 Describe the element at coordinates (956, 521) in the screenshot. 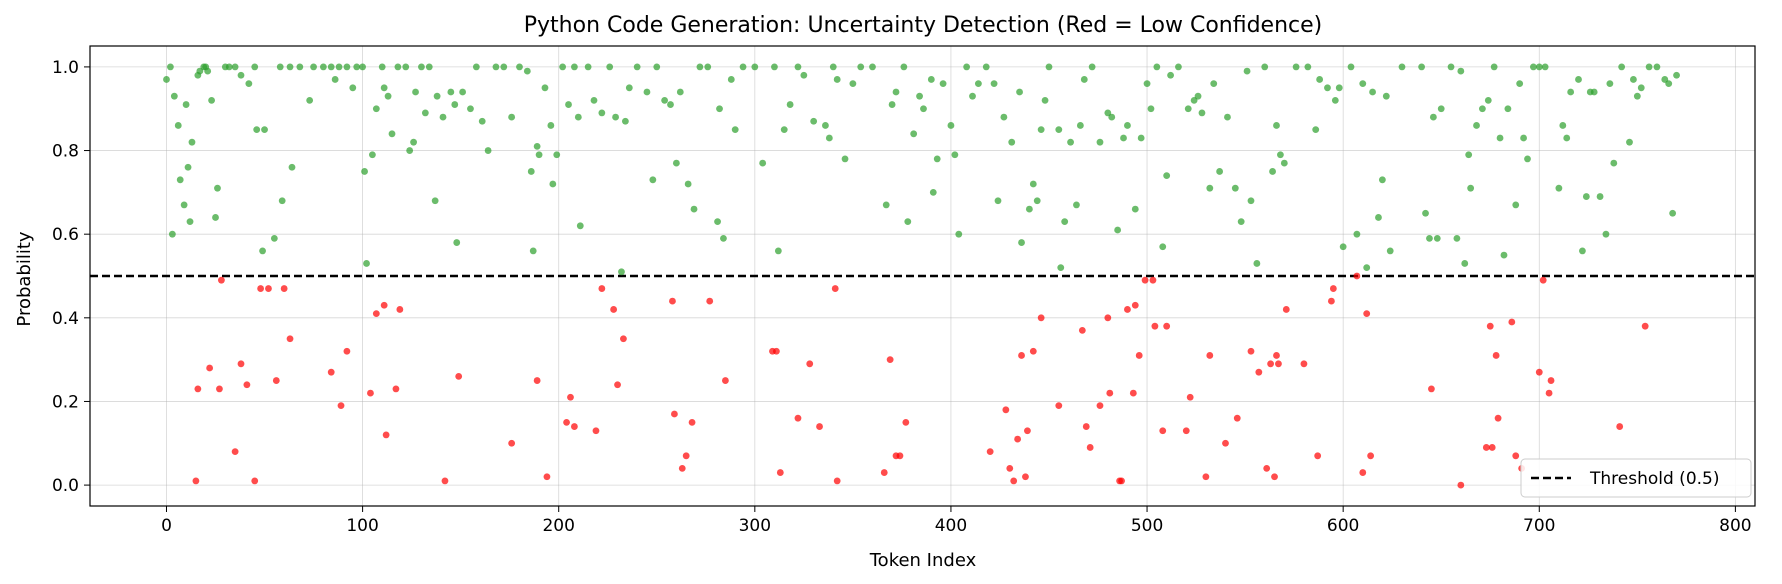

I see `x-axis-ticks: 0 100 200 300 400 500 600 700 800` at that location.